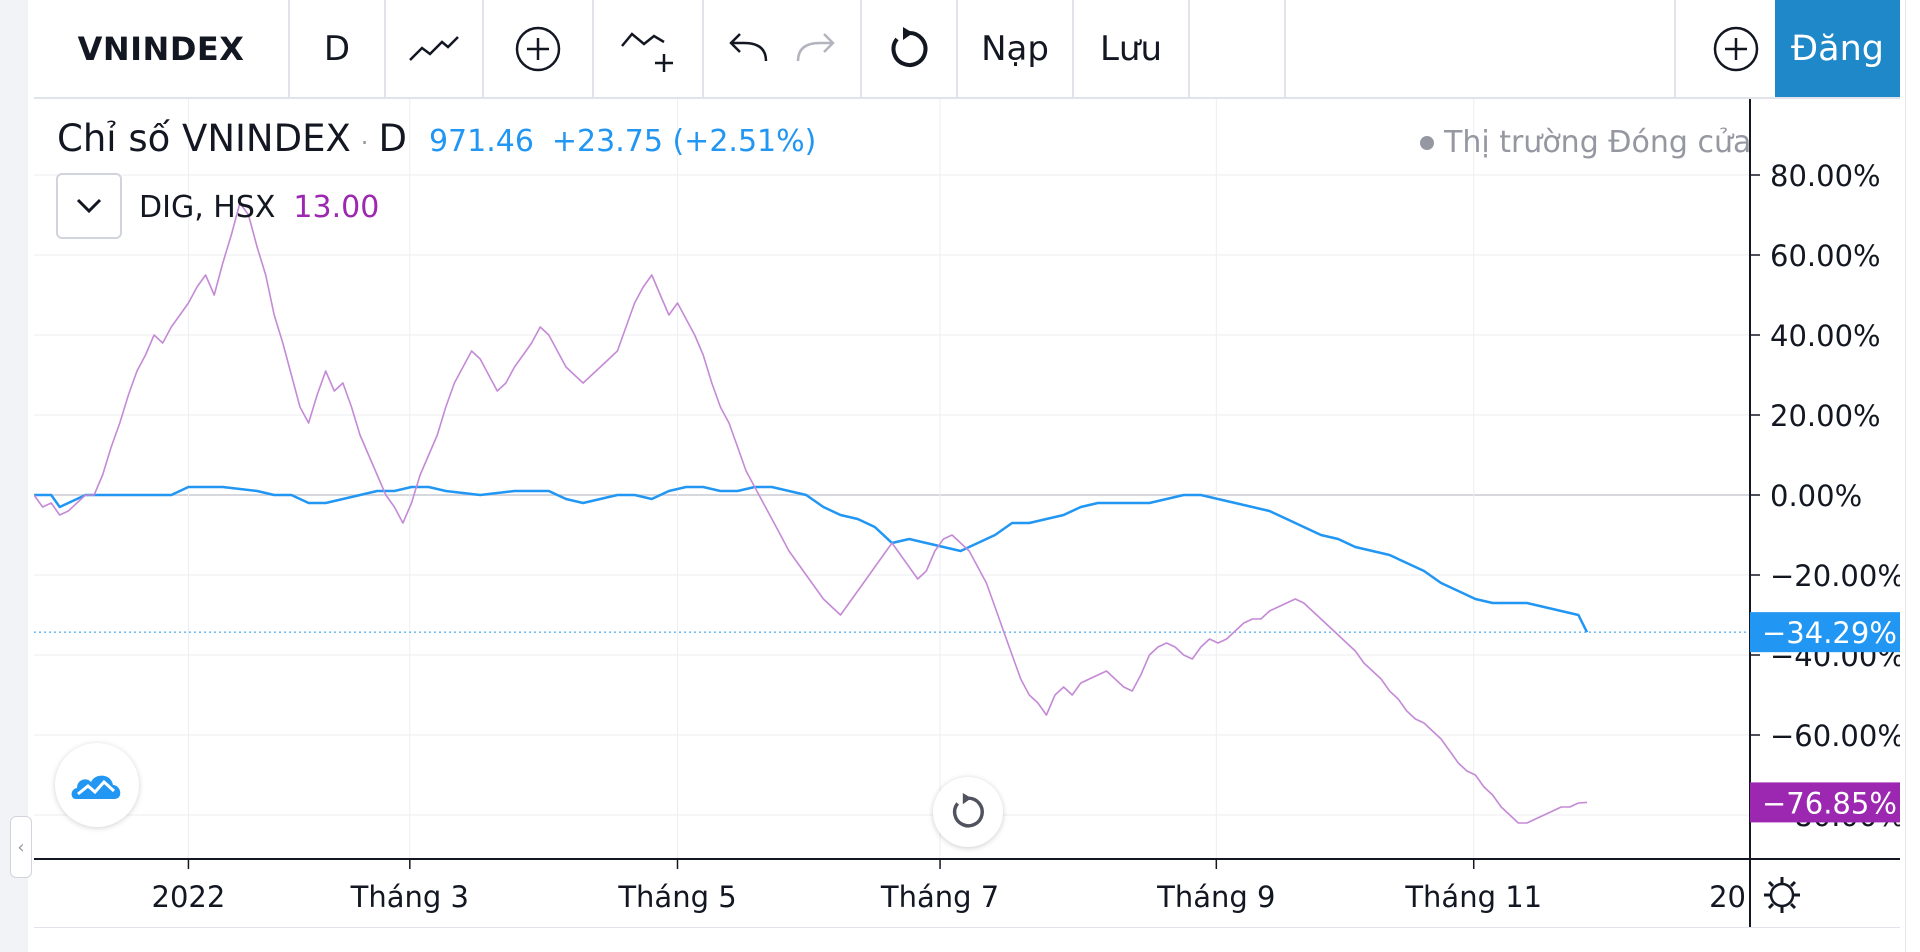 This screenshot has width=1920, height=952. Describe the element at coordinates (1829, 633) in the screenshot. I see `vnindex-last-value-label: −34.29%` at that location.